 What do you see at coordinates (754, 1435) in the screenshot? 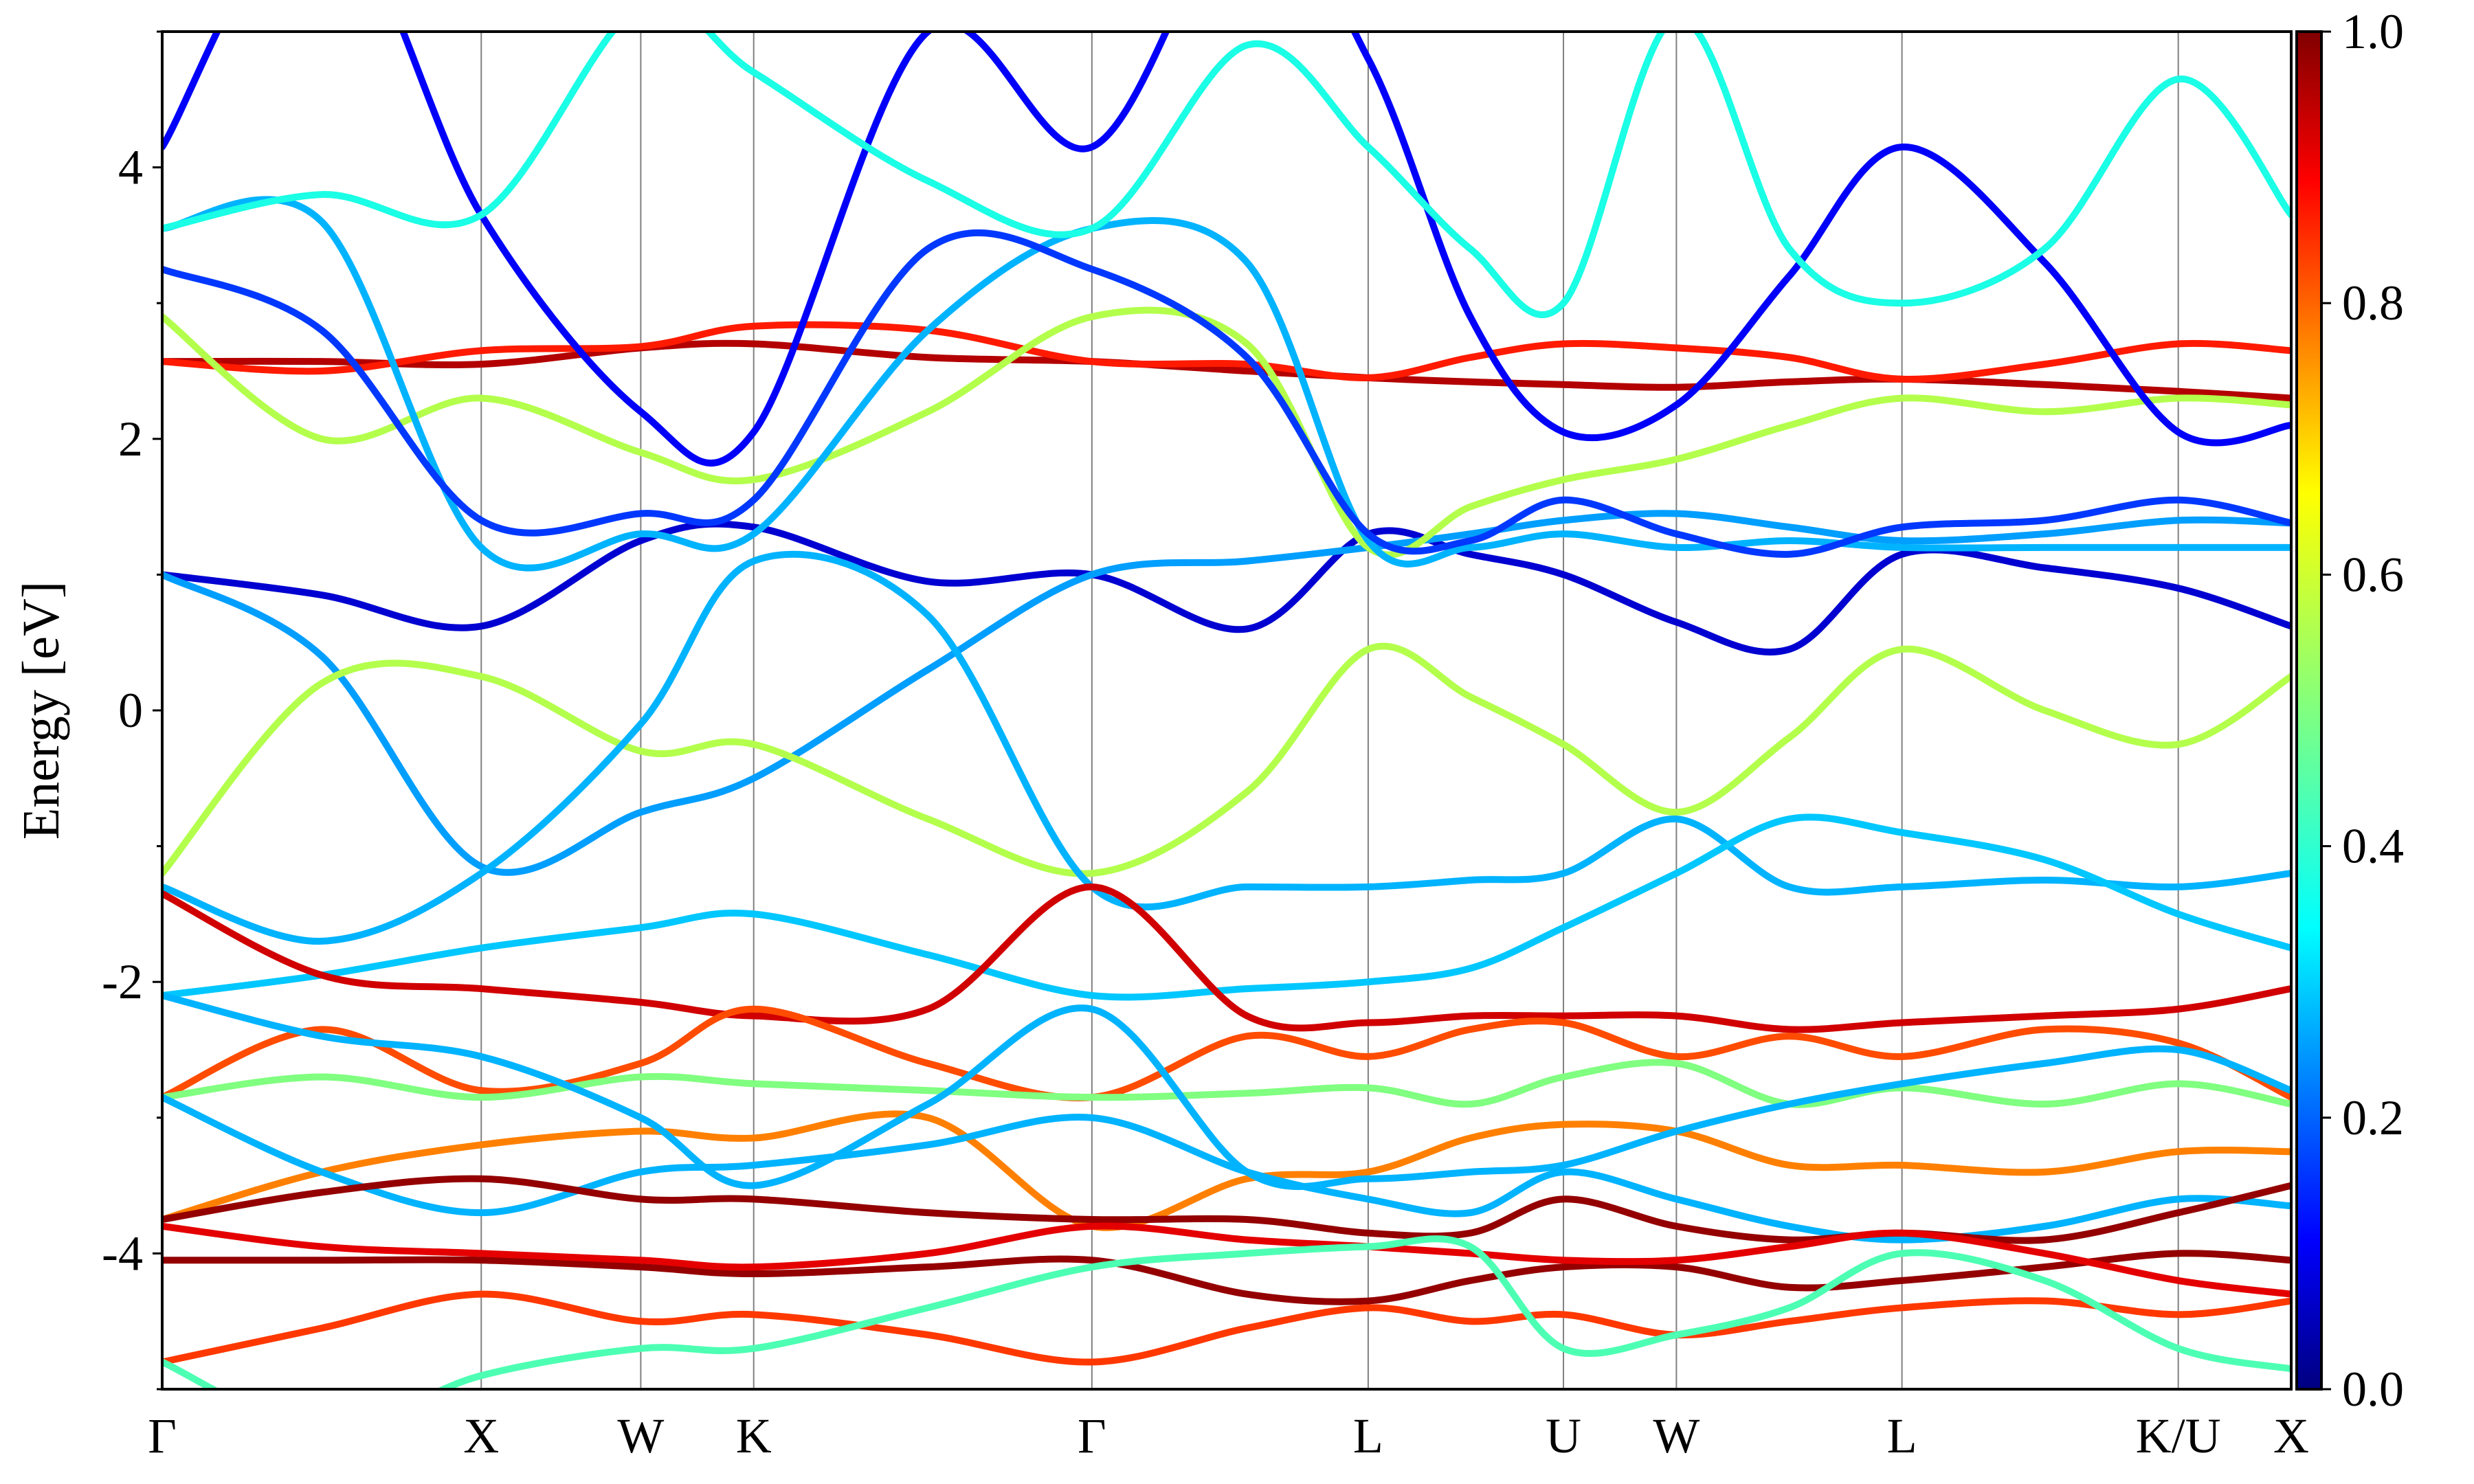
I see `x-tick-label: K` at bounding box center [754, 1435].